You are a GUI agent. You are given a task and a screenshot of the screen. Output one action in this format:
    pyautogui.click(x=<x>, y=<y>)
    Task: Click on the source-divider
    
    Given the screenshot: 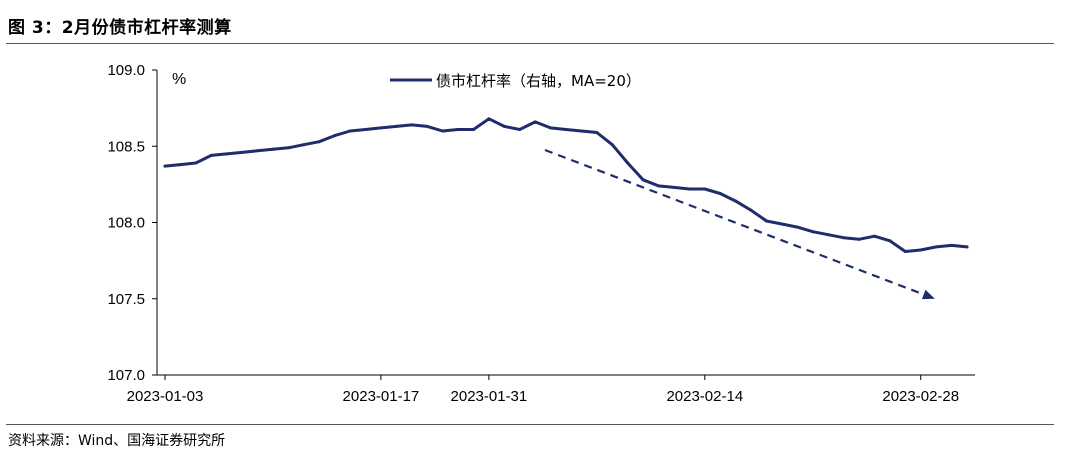 What is the action you would take?
    pyautogui.click(x=530, y=424)
    